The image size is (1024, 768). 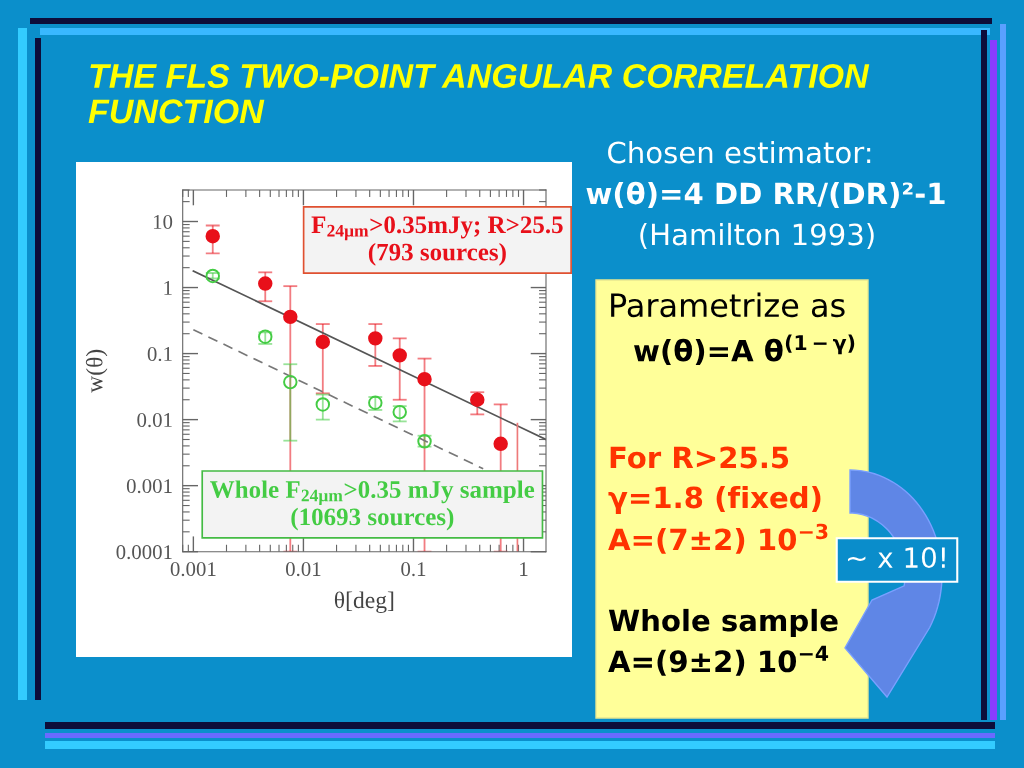 I want to click on text: A=(7±2) 10$^{−3}$, so click(x=718, y=538).